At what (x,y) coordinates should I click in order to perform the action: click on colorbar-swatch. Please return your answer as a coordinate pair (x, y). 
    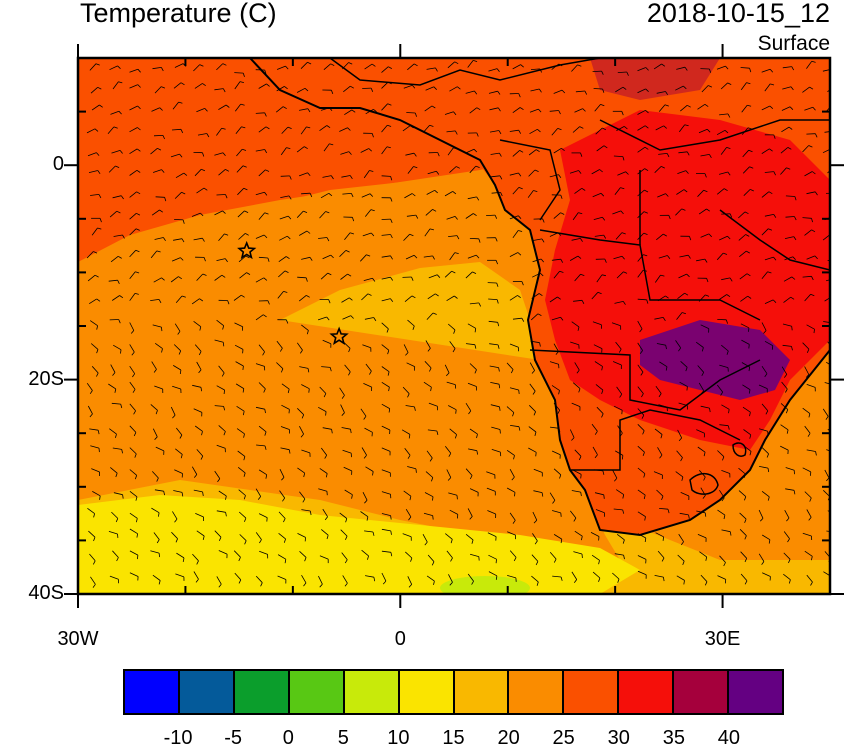
    Looking at the image, I should click on (702, 692).